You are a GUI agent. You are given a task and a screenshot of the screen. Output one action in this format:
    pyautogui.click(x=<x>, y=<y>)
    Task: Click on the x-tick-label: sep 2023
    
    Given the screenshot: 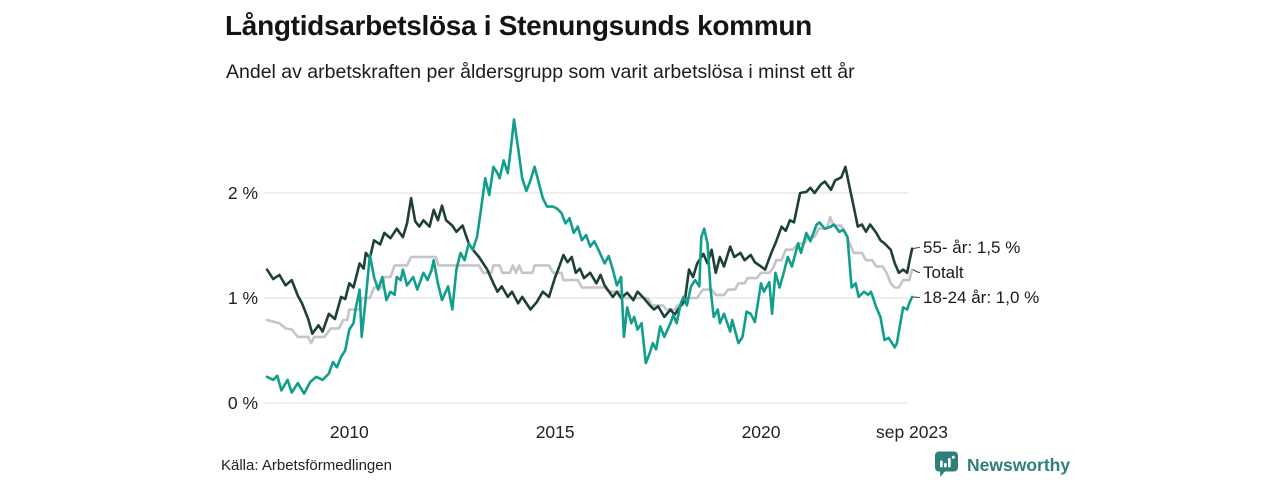 What is the action you would take?
    pyautogui.click(x=911, y=432)
    